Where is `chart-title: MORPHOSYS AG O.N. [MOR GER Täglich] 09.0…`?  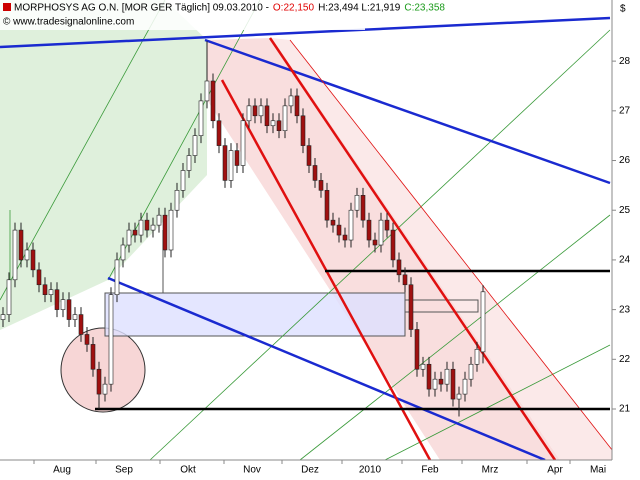 chart-title: MORPHOSYS AG O.N. [MOR GER Täglich] 09.0… is located at coordinates (141, 8).